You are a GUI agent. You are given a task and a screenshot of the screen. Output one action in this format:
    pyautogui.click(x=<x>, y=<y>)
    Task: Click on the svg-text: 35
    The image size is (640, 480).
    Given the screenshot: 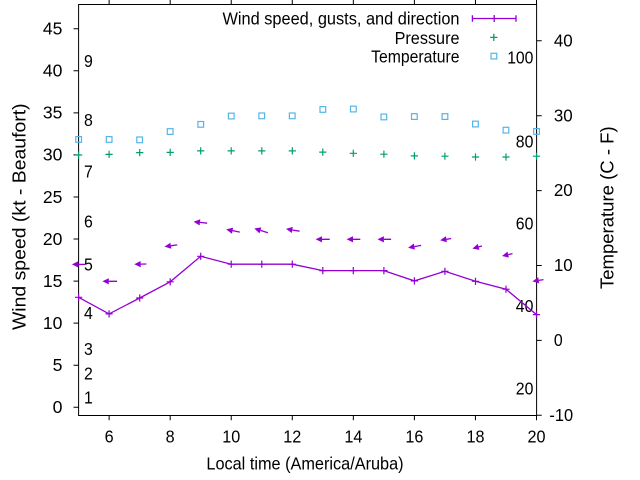 What is the action you would take?
    pyautogui.click(x=53, y=113)
    